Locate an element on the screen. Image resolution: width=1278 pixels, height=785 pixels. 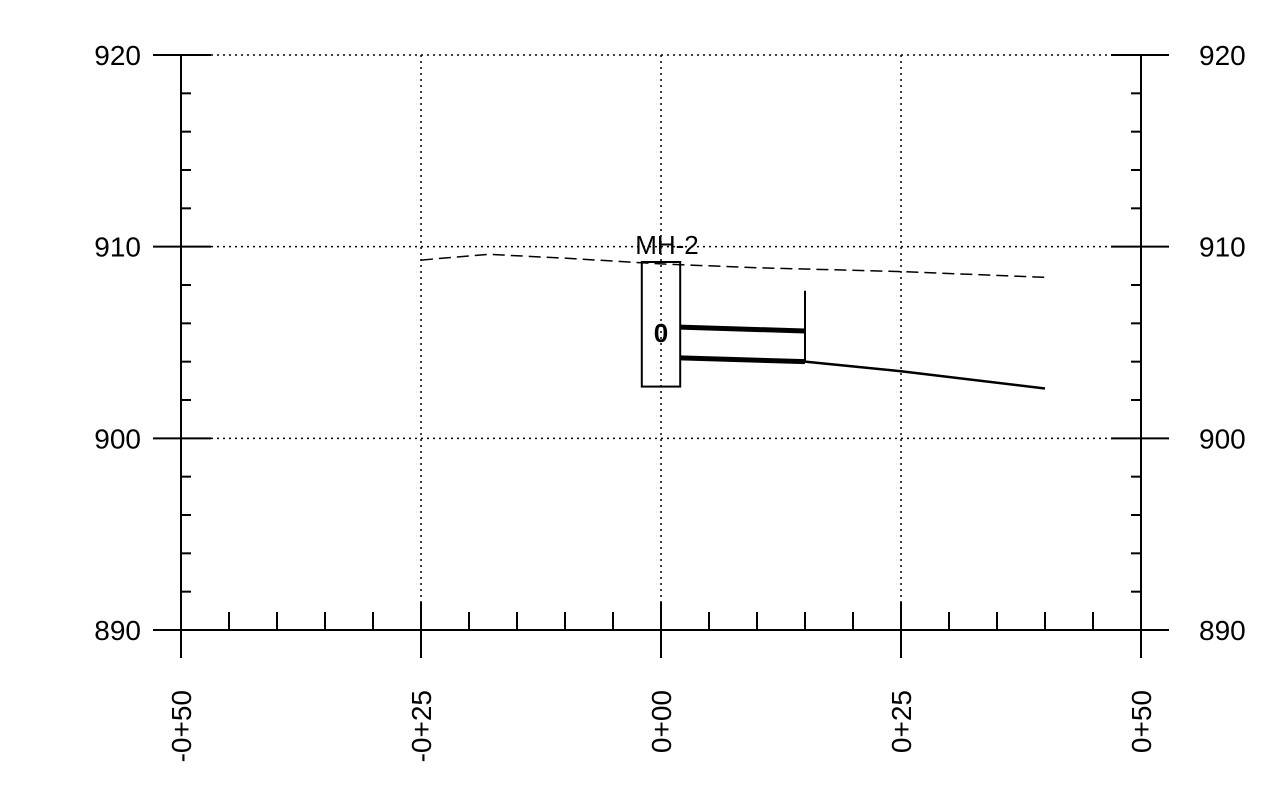
structure-mh-2: 0 MH-2 is located at coordinates (720, 309).